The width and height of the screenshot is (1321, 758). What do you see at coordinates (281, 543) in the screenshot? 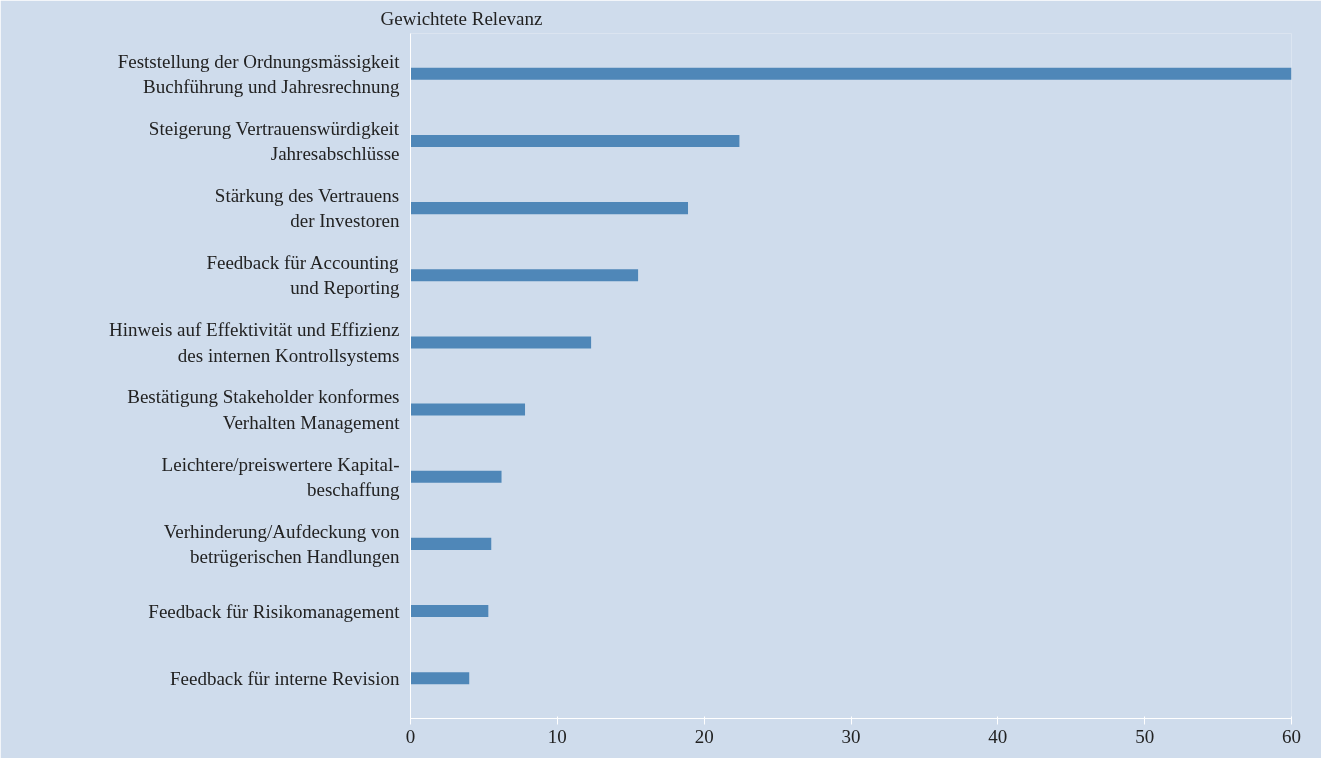
I see `y-tick-label: Verhinderung/Aufdeckung von betrügerischen Handlungen` at bounding box center [281, 543].